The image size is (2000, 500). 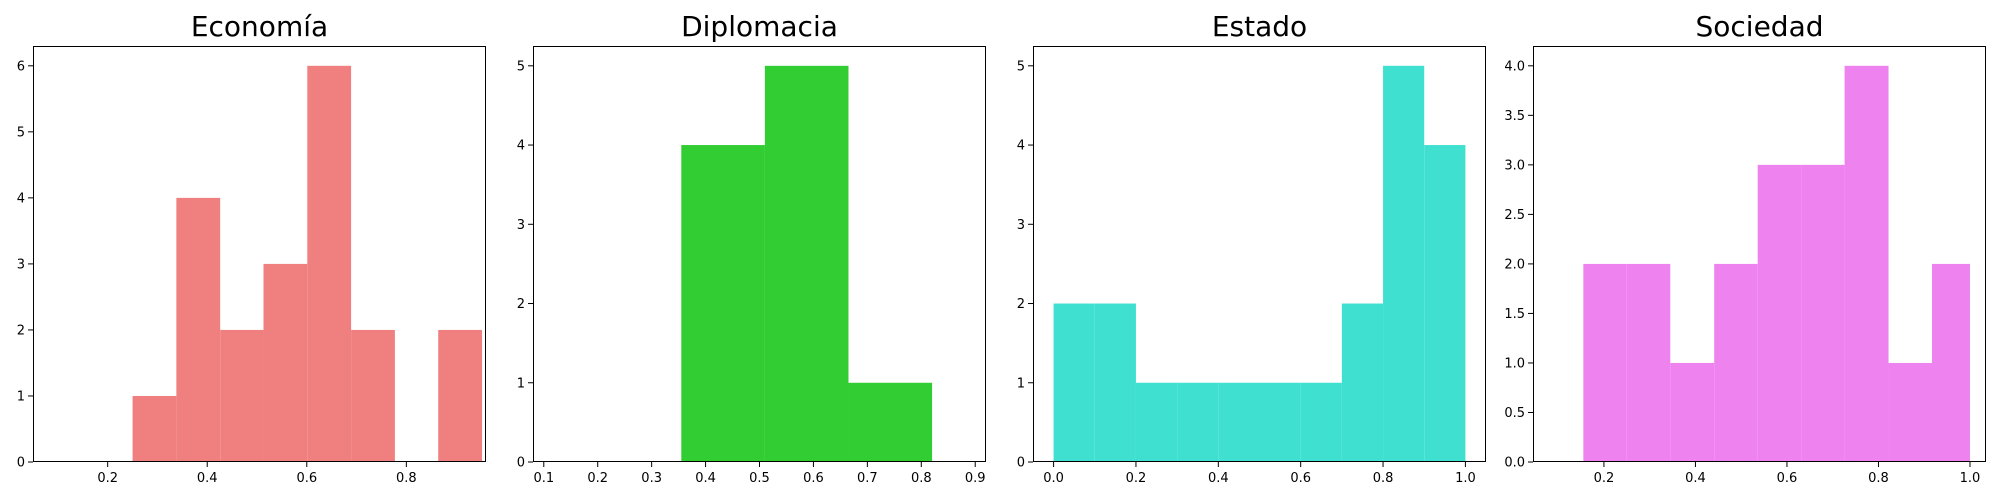 What do you see at coordinates (21, 396) in the screenshot?
I see `y-tick-label-economia-1: 1` at bounding box center [21, 396].